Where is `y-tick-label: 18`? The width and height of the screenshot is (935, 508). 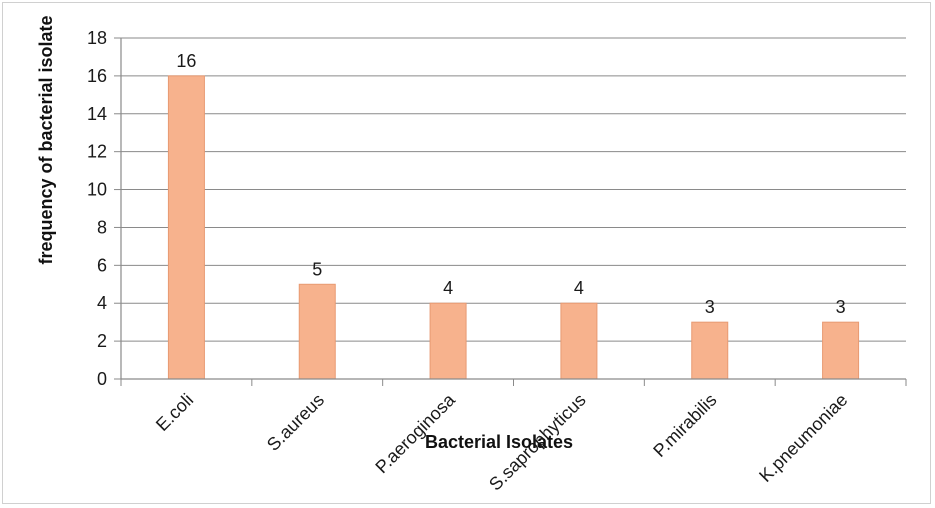
y-tick-label: 18 is located at coordinates (97, 38).